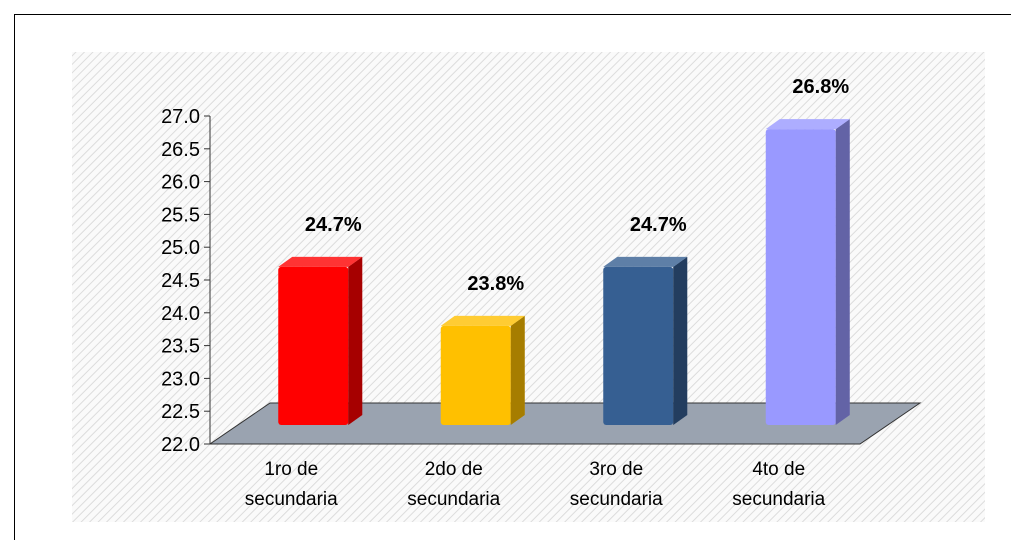 The image size is (1011, 540). I want to click on y-tick-label: 24.5, so click(180, 281).